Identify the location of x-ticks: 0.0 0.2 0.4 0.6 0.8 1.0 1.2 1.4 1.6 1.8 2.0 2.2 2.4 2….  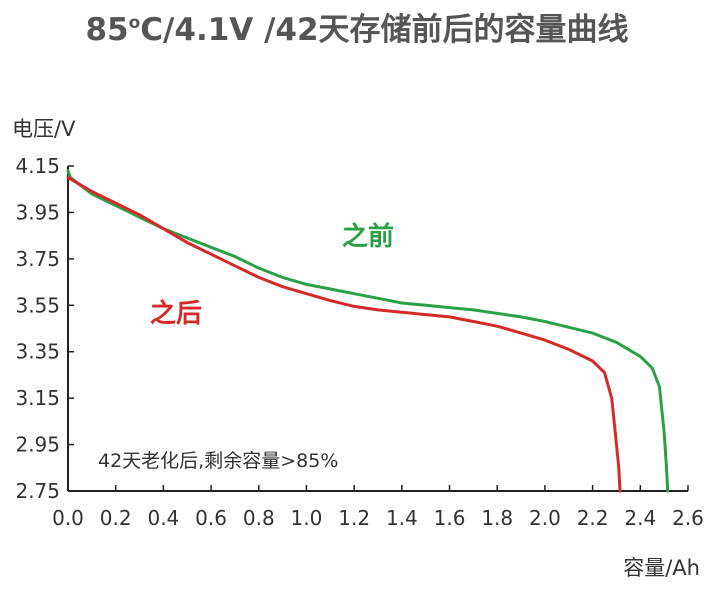
(378, 507).